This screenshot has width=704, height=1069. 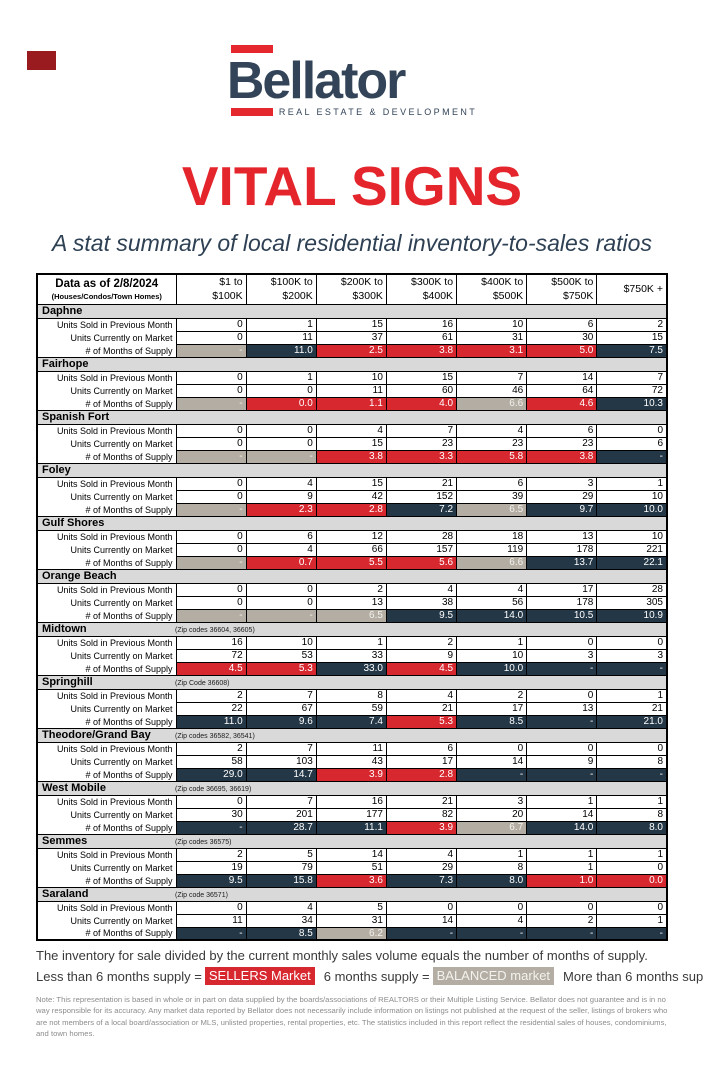 I want to click on value-cell: 42, so click(x=351, y=496).